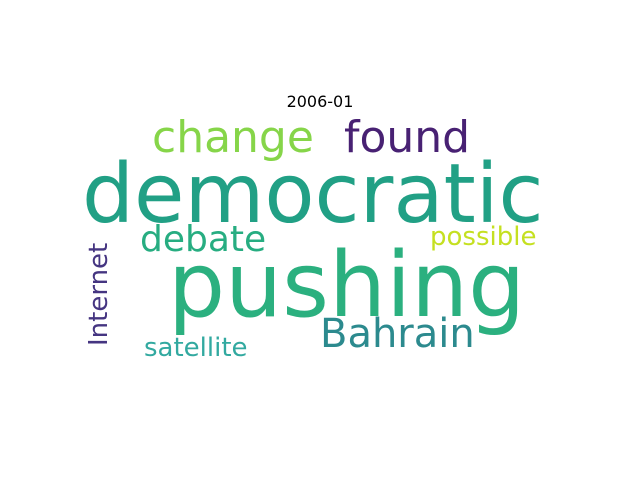 The height and width of the screenshot is (480, 640). I want to click on word-satellite: satellite, so click(196, 348).